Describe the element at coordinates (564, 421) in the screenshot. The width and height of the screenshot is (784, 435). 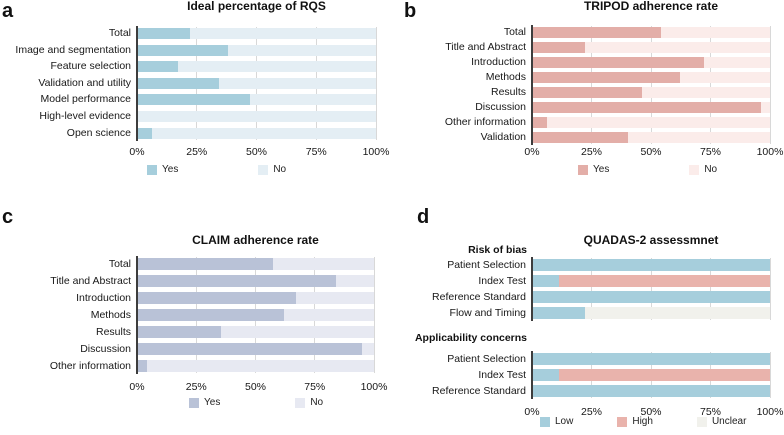
I see `legend-label: Low` at that location.